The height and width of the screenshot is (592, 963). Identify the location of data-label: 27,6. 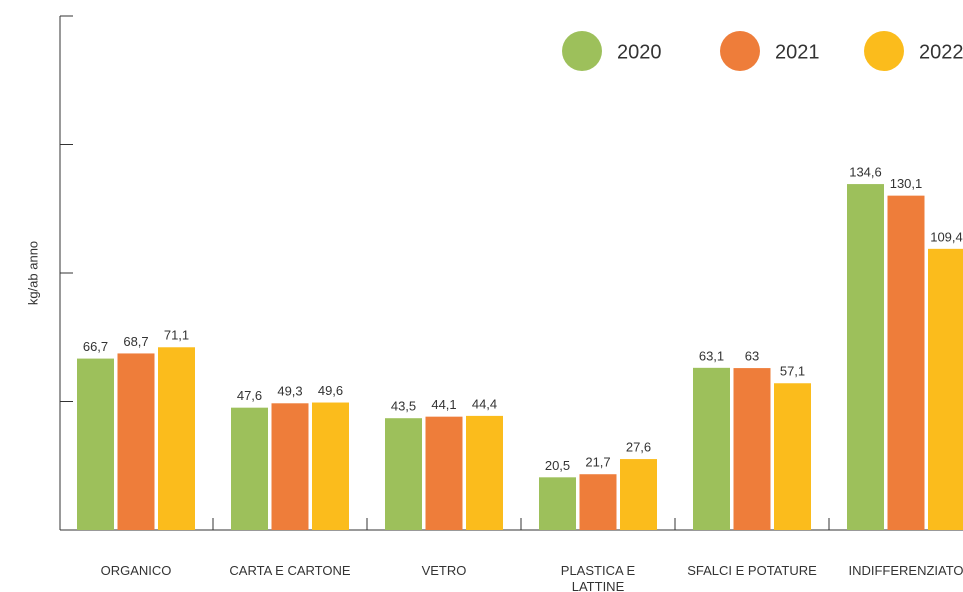
(638, 447).